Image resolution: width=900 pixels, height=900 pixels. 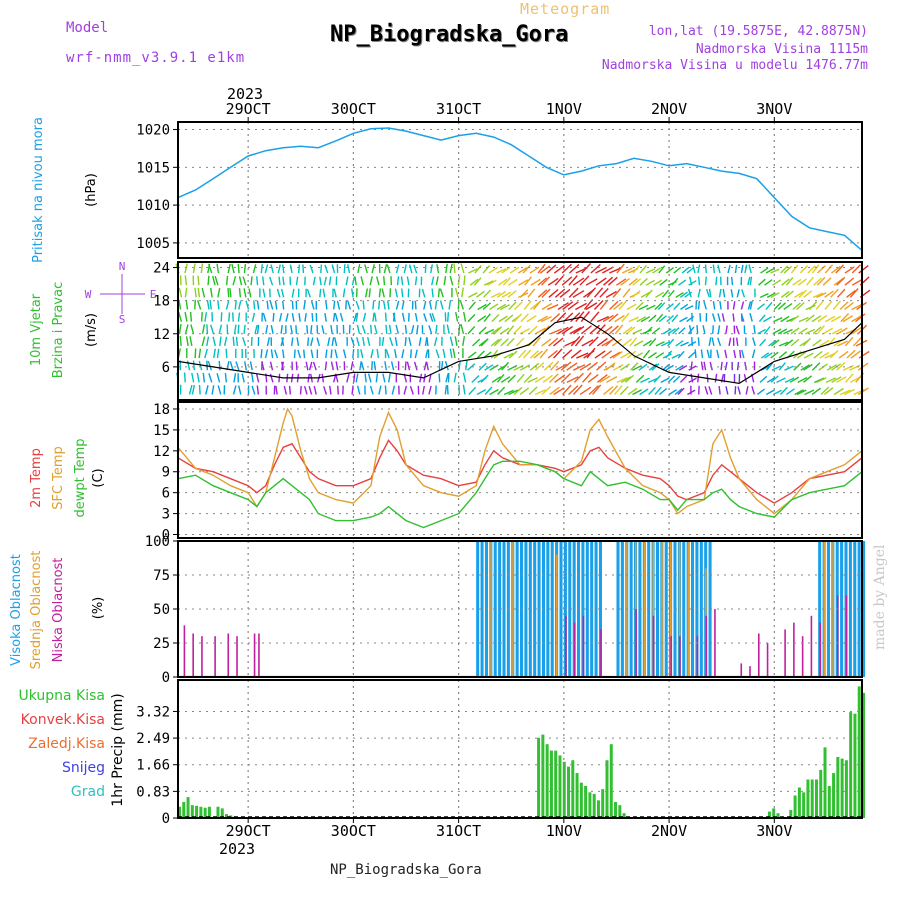 I want to click on temperature-panel, so click(x=520, y=470).